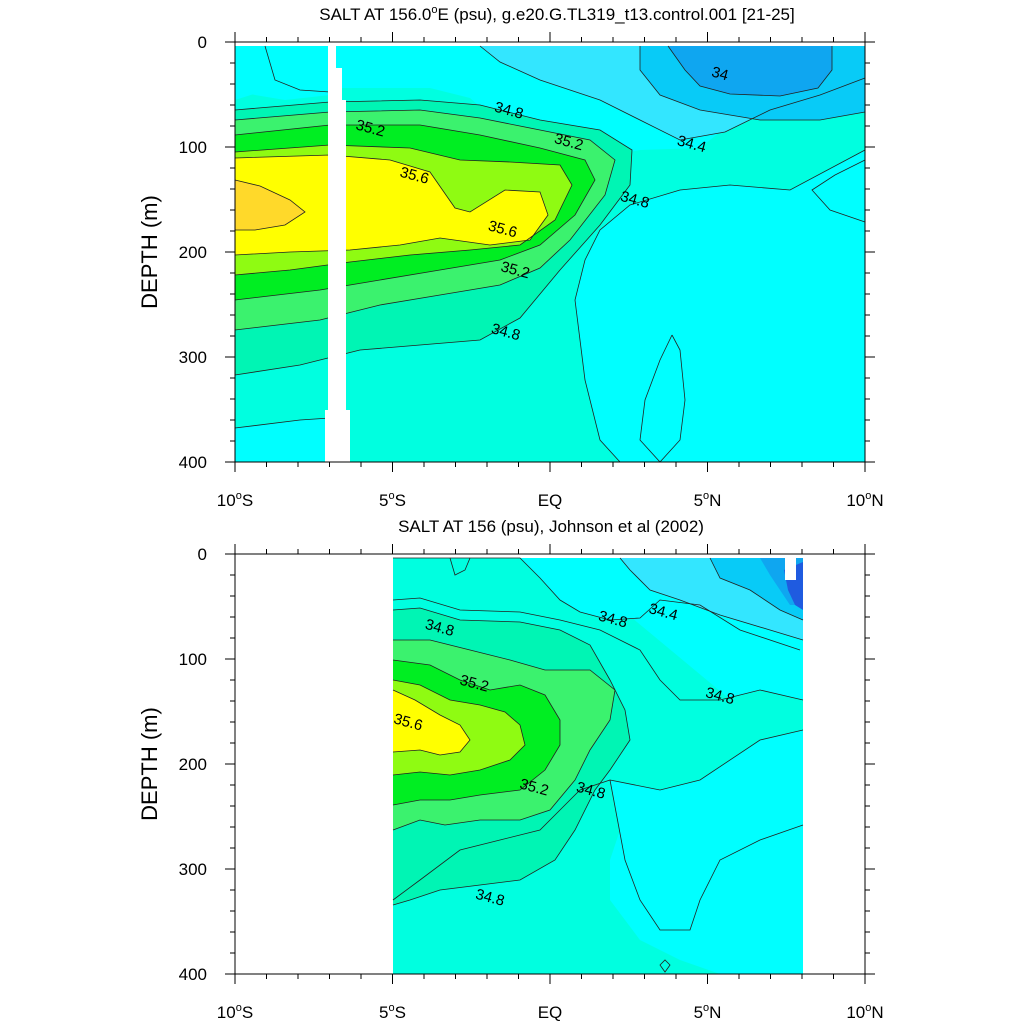 This screenshot has width=1024, height=1024. What do you see at coordinates (149, 252) in the screenshot?
I see `model-y-axis-title: DEPTH (m)` at bounding box center [149, 252].